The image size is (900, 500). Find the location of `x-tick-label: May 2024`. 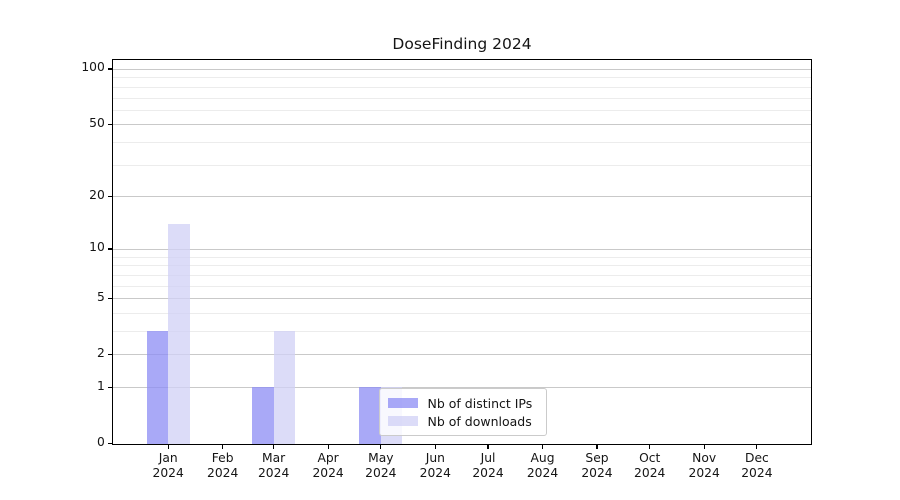

x-tick-label: May 2024 is located at coordinates (381, 467).